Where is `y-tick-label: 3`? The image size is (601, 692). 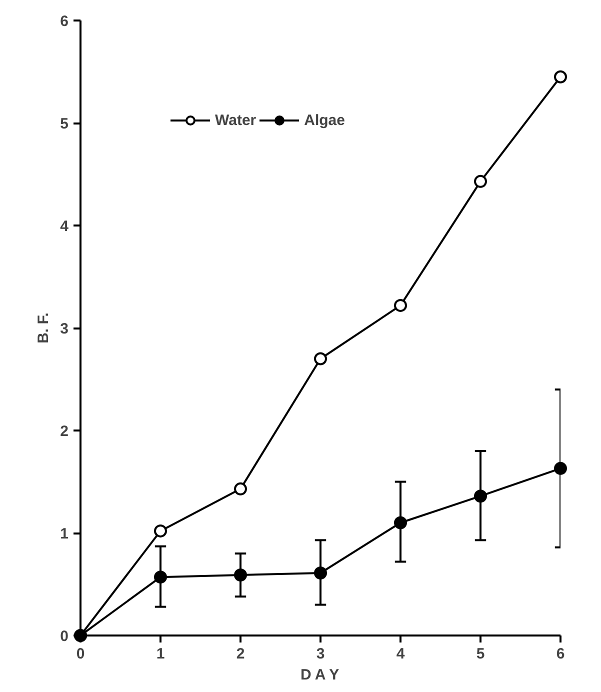 y-tick-label: 3 is located at coordinates (64, 329).